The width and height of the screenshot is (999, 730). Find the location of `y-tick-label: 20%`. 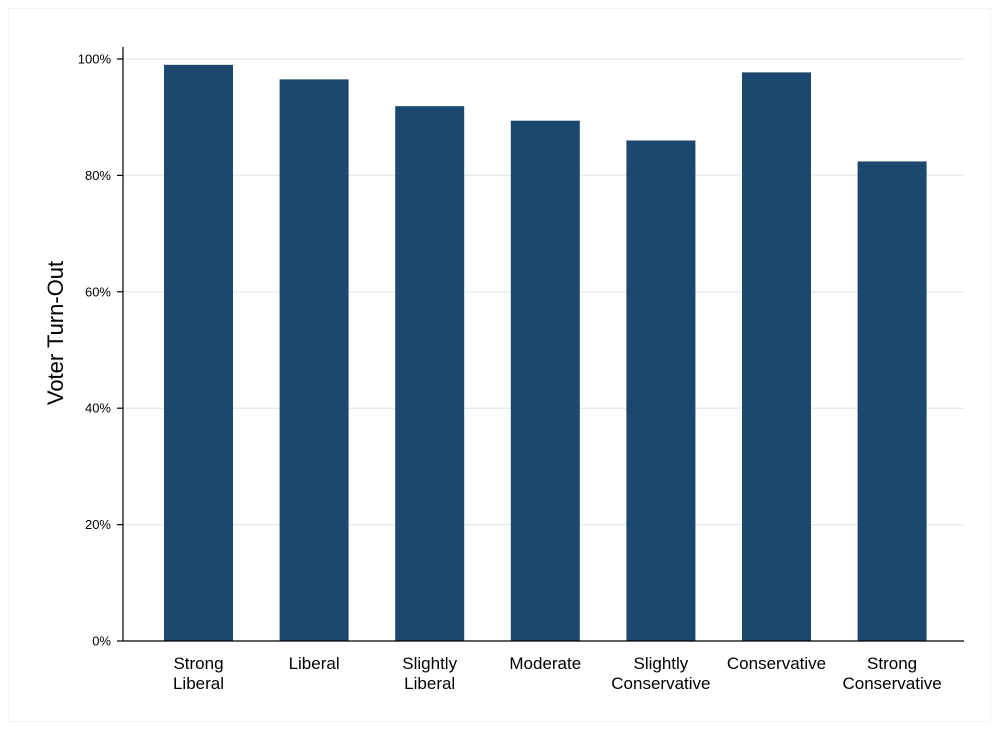

y-tick-label: 20% is located at coordinates (98, 524).